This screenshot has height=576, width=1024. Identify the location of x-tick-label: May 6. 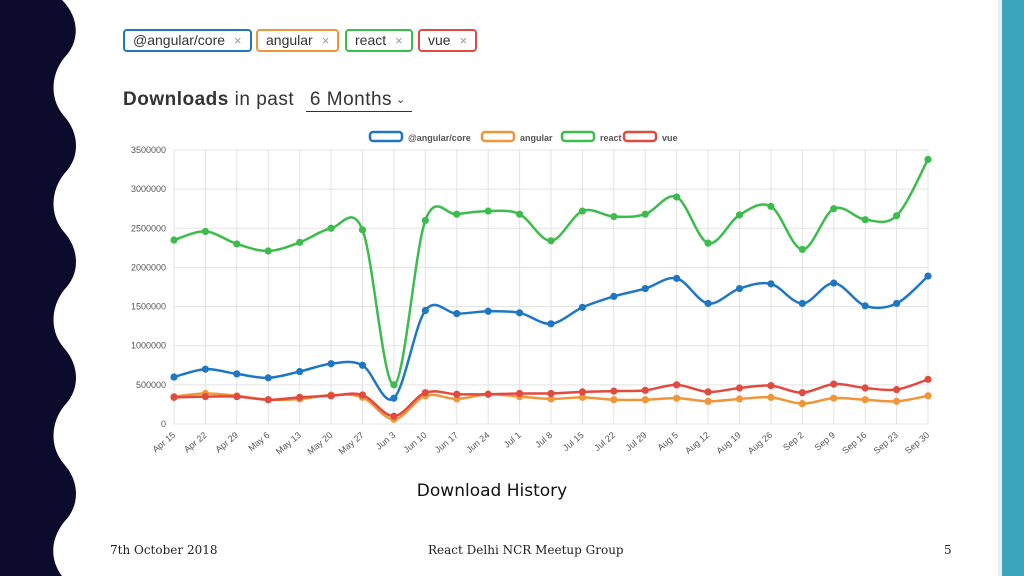
(258, 441).